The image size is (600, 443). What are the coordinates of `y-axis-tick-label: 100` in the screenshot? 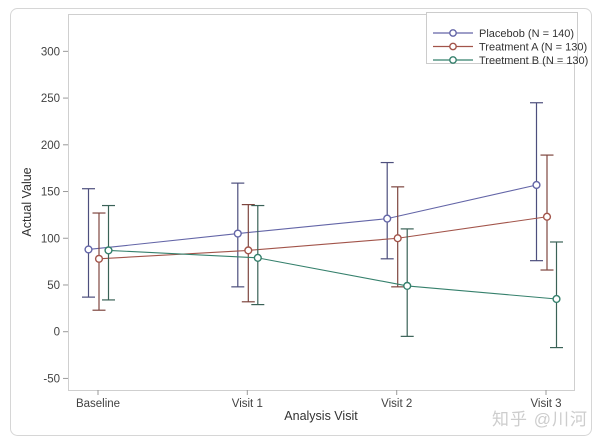 It's located at (50, 239).